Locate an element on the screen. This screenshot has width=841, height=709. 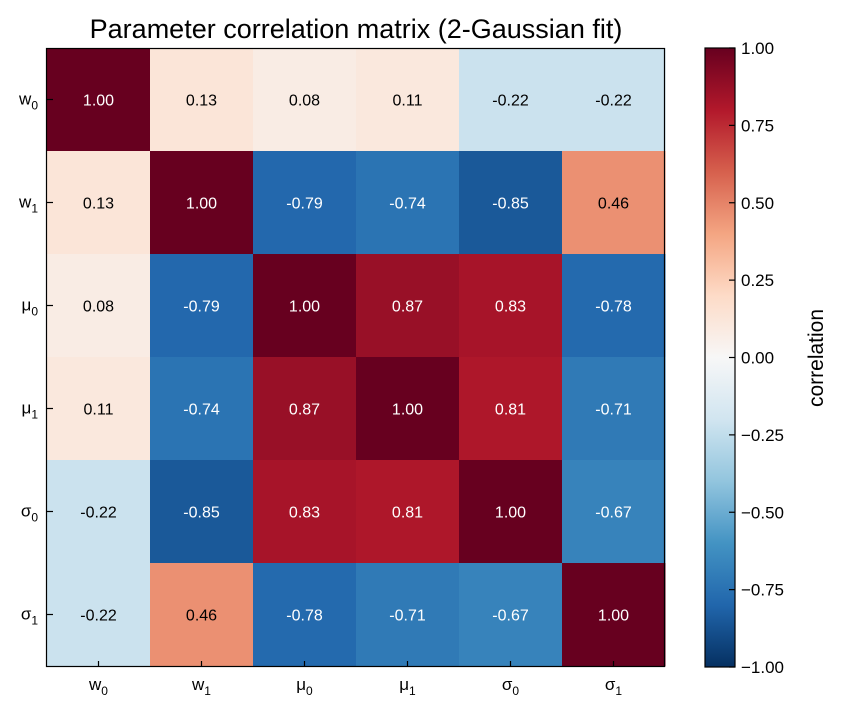
y-tick-label: w0 is located at coordinates (28, 101).